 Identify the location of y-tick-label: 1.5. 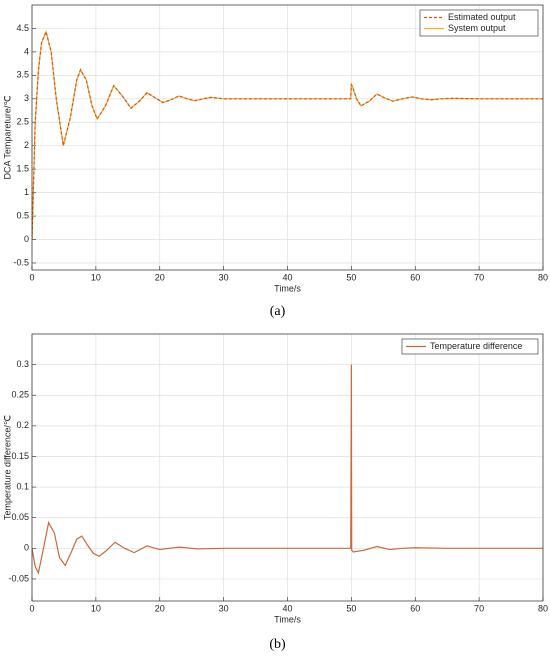
(22, 169).